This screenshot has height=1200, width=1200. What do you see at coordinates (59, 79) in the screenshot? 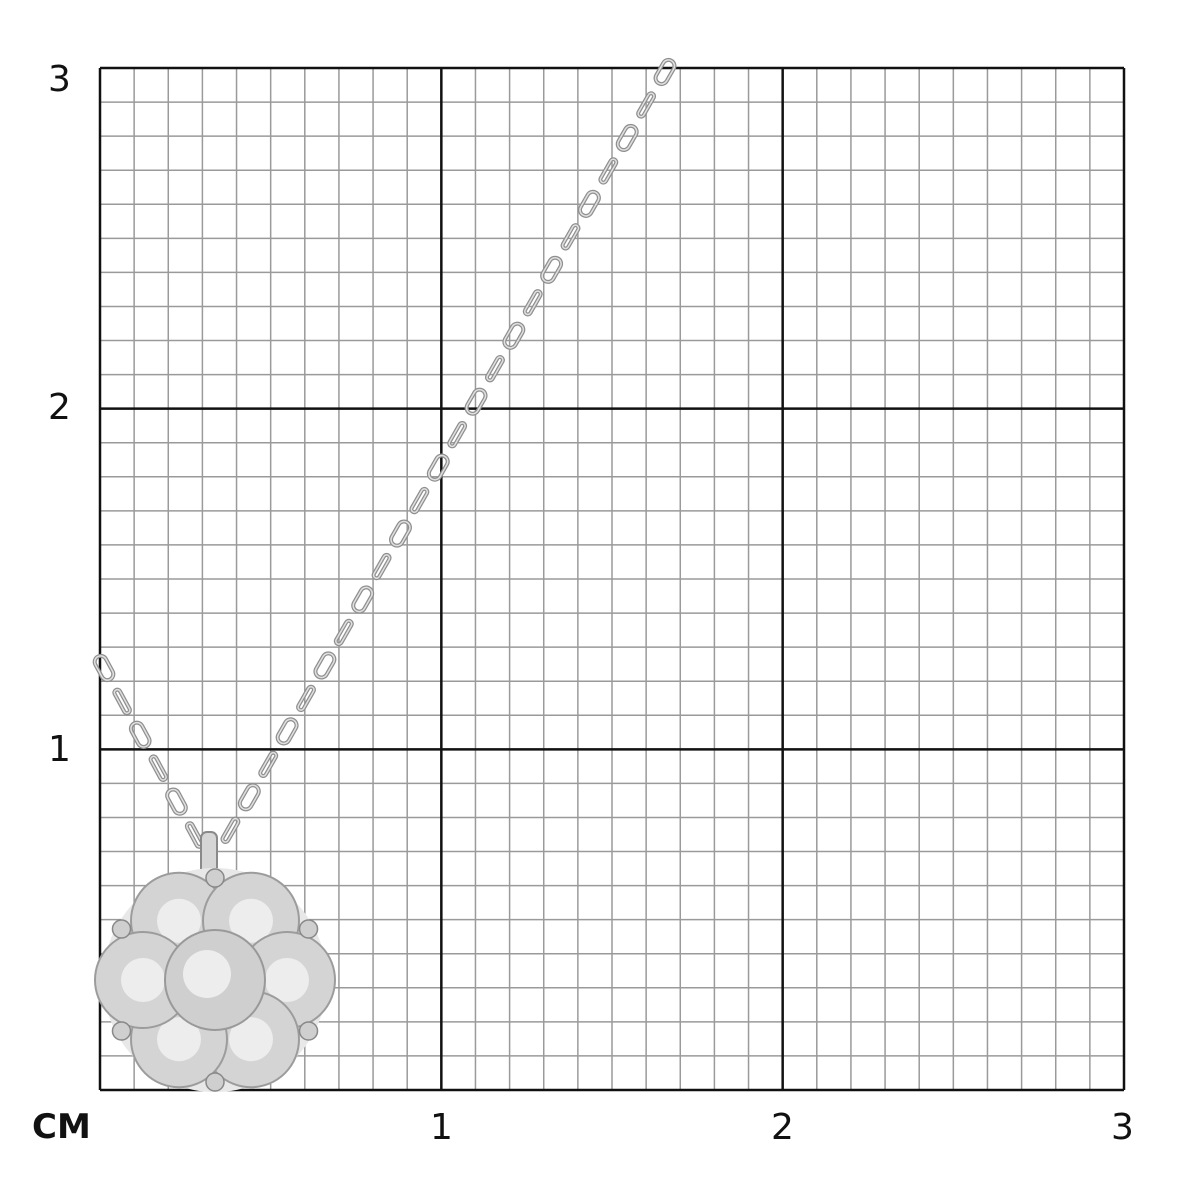
I see `y-label-3: 3` at bounding box center [59, 79].